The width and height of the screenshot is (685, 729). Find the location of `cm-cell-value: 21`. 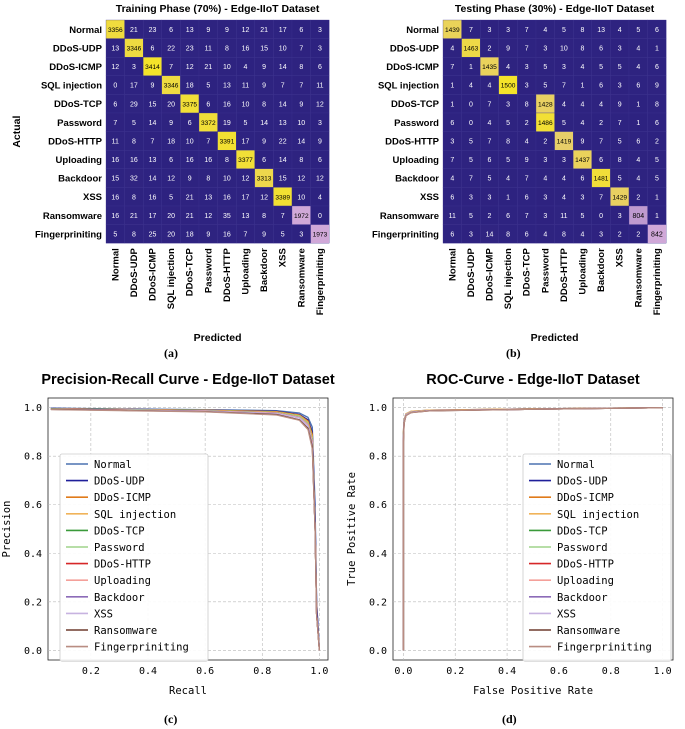

cm-cell-value: 21 is located at coordinates (208, 67).